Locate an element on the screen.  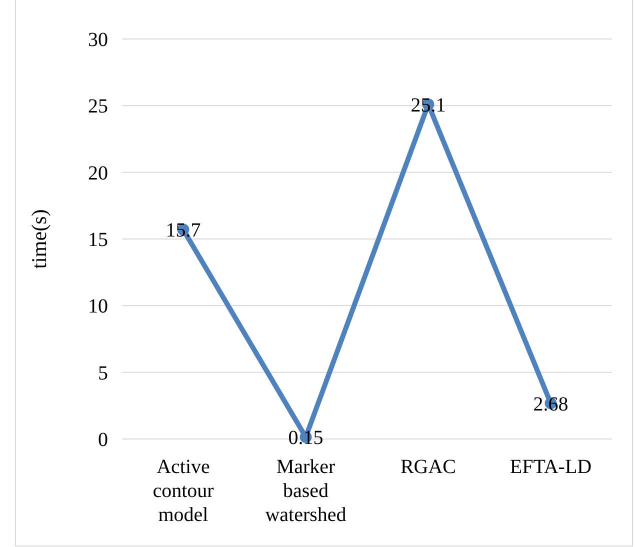
x-tick-label: EFTA-LD is located at coordinates (551, 467).